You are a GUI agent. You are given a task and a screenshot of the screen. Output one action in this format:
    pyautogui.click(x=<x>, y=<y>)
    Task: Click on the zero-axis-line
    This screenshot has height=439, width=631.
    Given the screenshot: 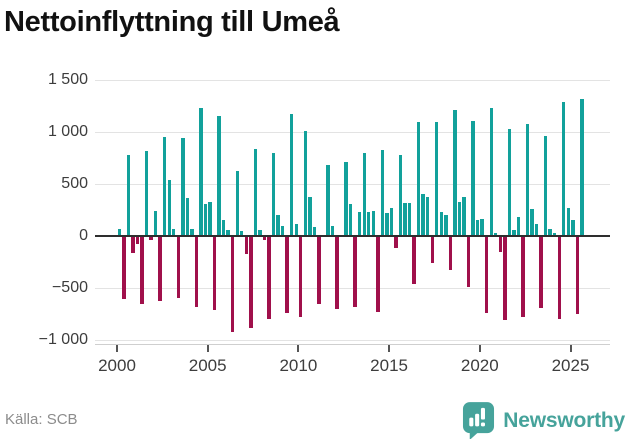 What is the action you would take?
    pyautogui.click(x=352, y=236)
    